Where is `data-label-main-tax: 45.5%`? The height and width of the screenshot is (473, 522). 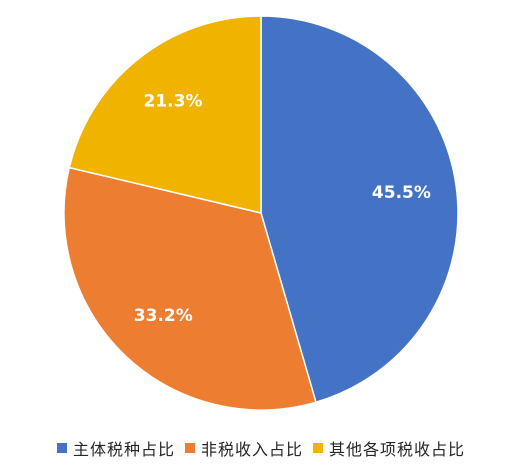
data-label-main-tax: 45.5% is located at coordinates (401, 193).